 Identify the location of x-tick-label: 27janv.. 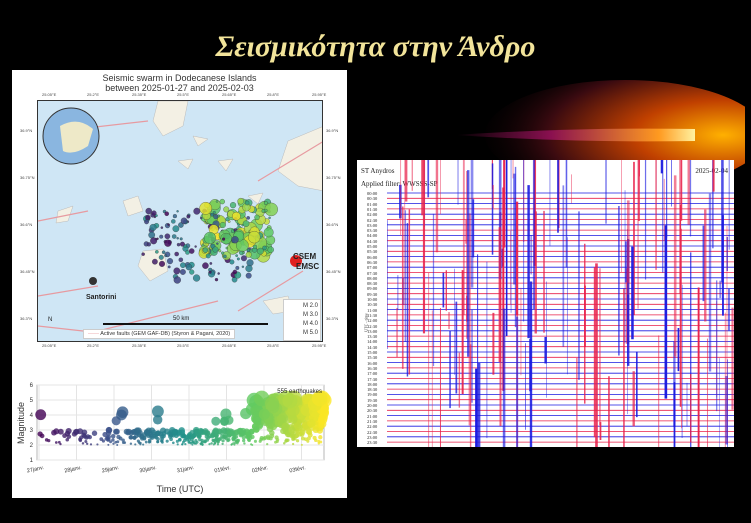
(35, 470).